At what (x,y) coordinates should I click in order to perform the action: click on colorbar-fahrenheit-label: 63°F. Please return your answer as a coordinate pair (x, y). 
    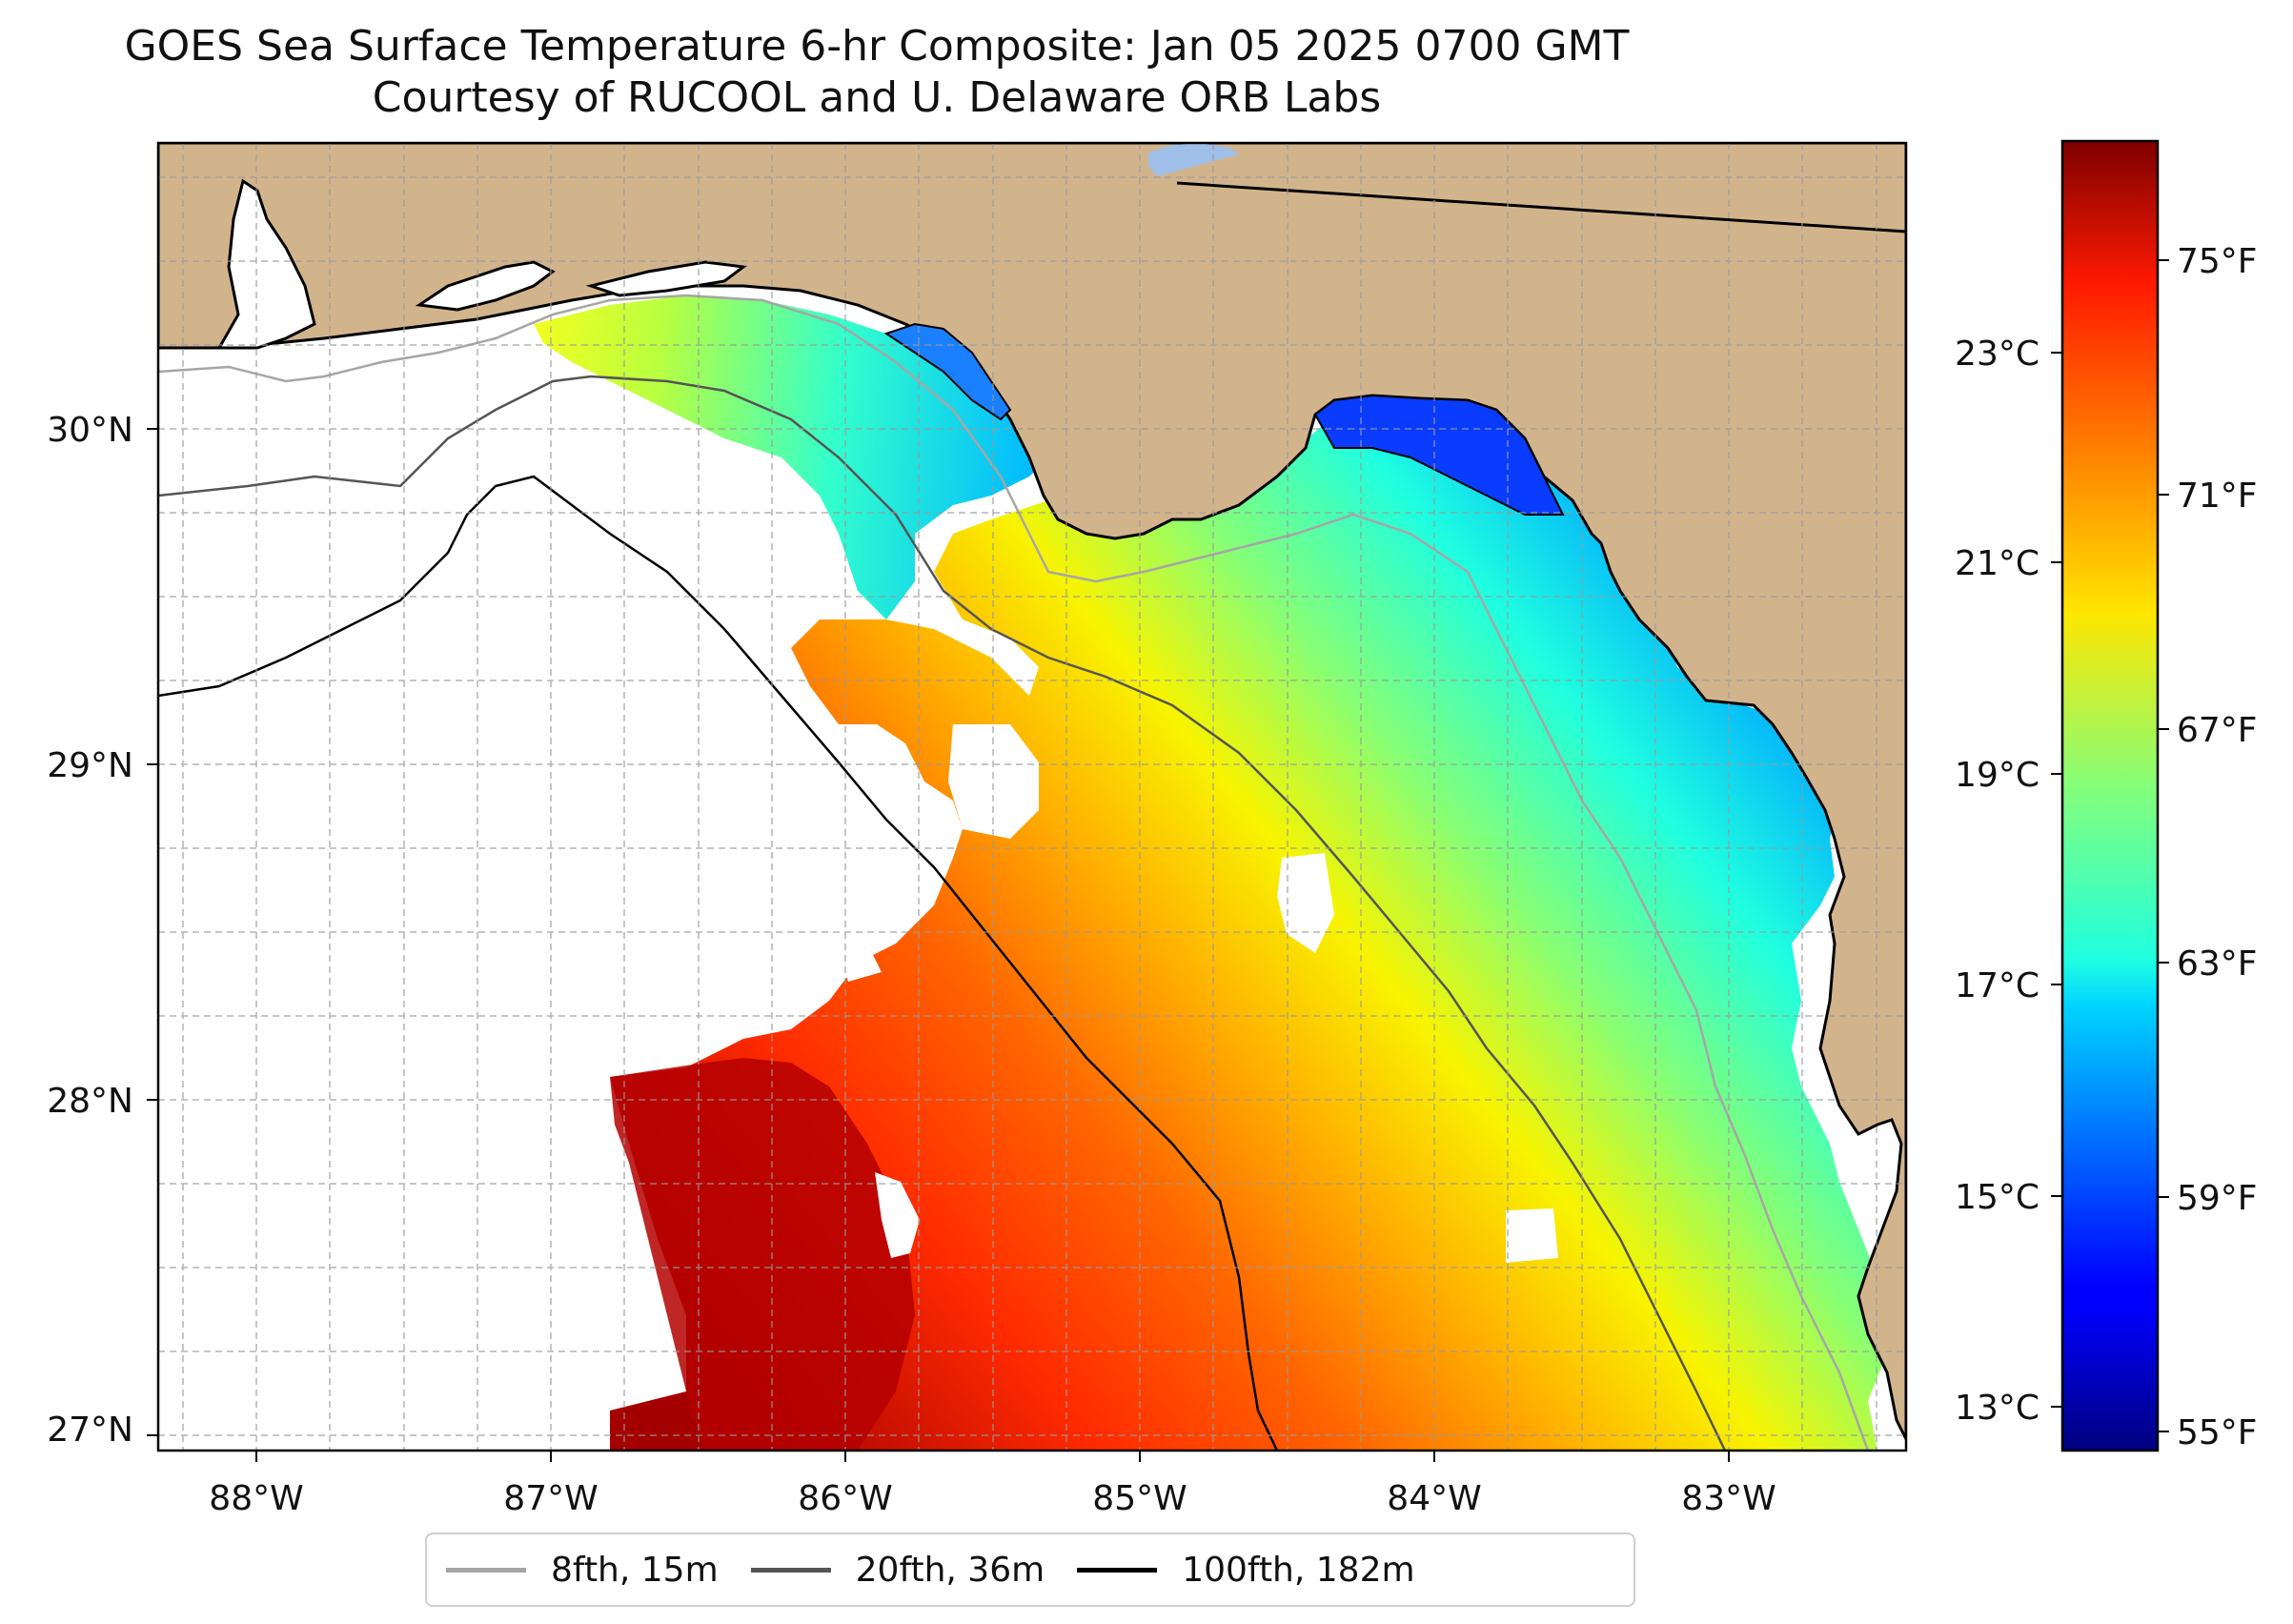
    Looking at the image, I should click on (2218, 964).